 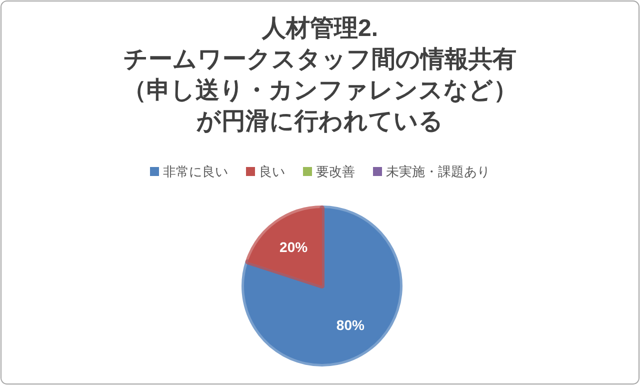 I want to click on data-label: 80%, so click(x=350, y=325).